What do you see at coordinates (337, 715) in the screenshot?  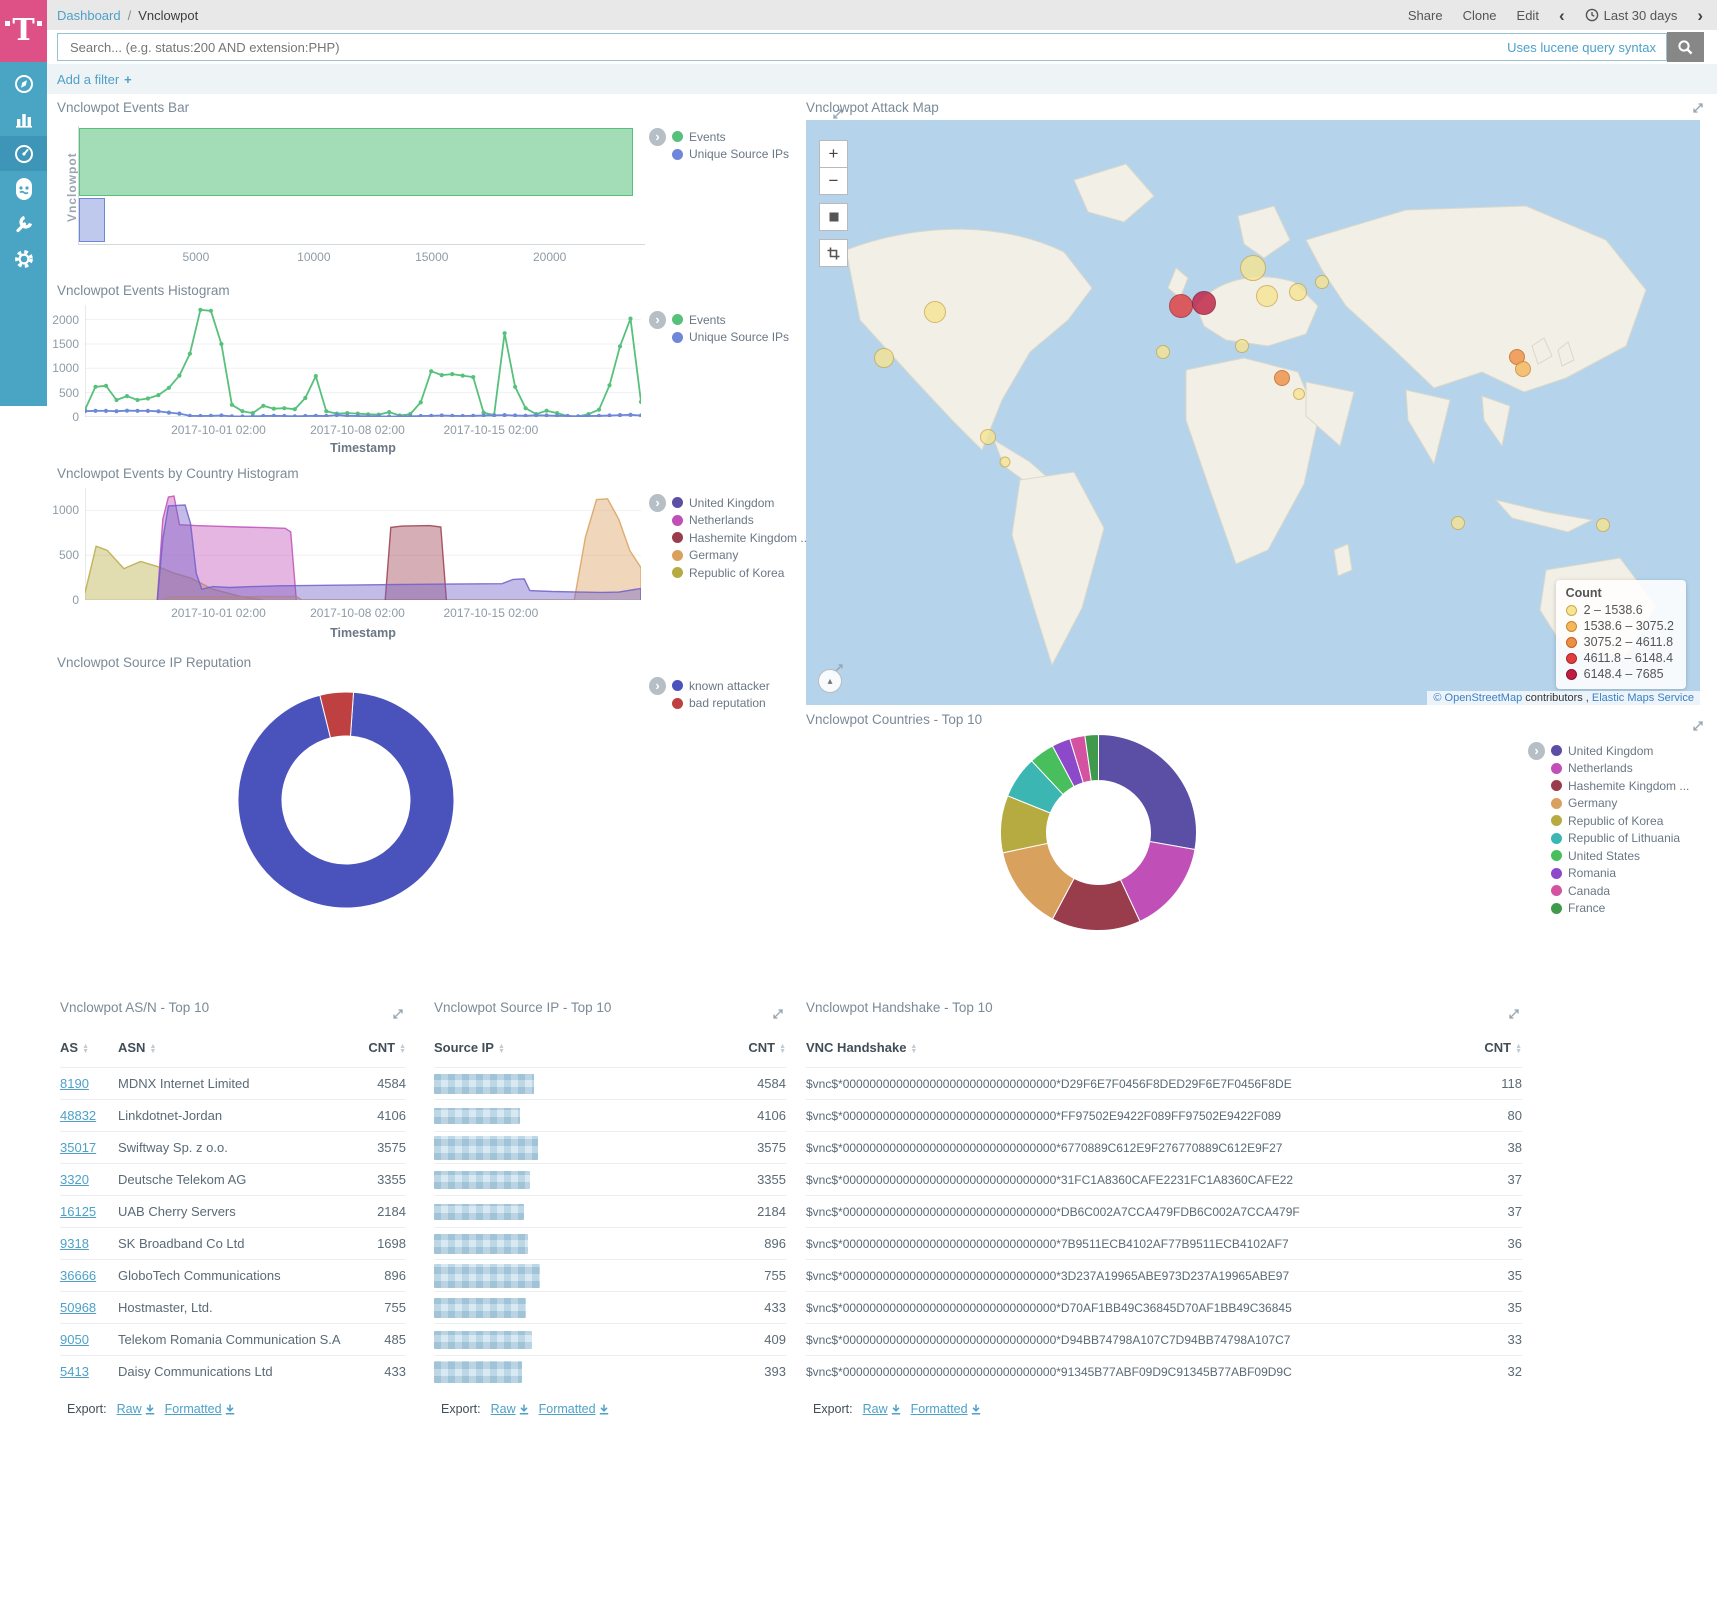 I see `donut-slice-bad-reputation` at bounding box center [337, 715].